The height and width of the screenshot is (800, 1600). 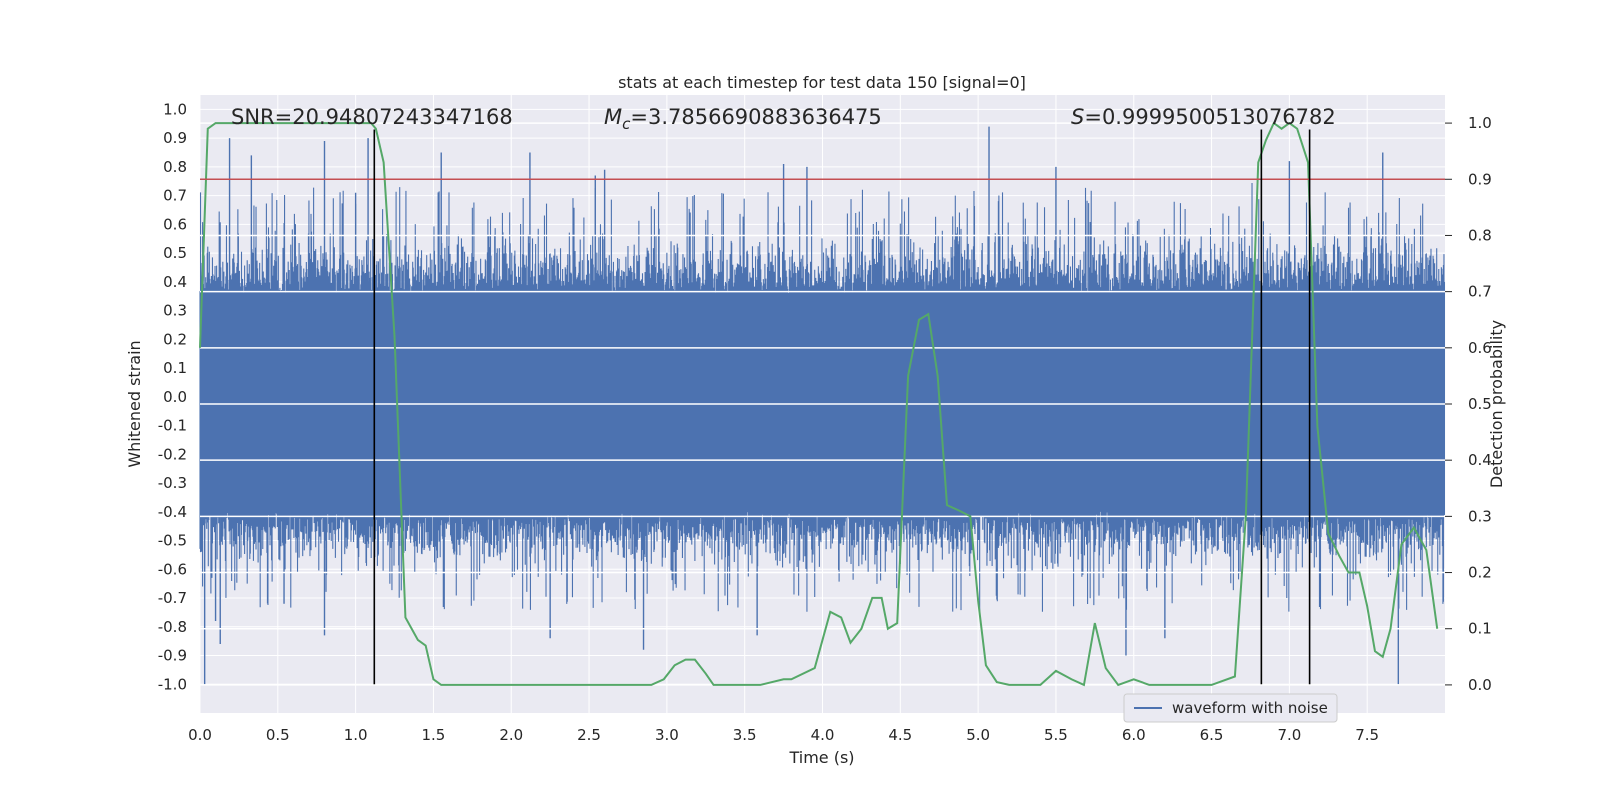 I want to click on snr-annotation: SNR=20.94807243347168, so click(x=372, y=117).